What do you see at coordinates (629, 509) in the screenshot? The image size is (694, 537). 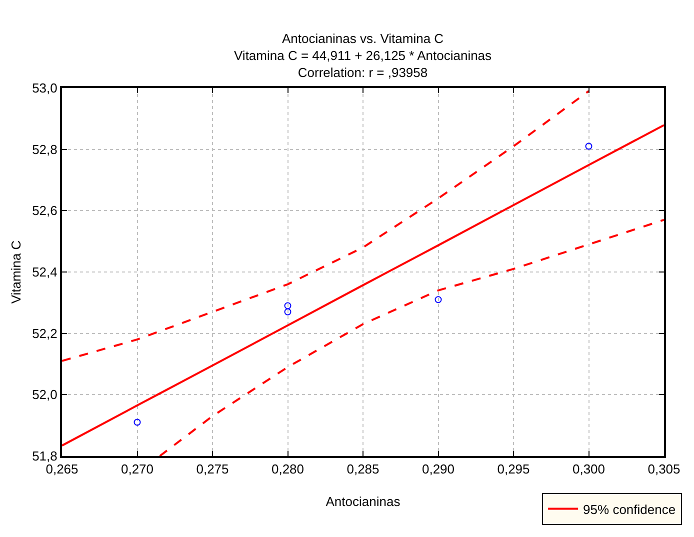 I see `legend-label: 95% confidence` at bounding box center [629, 509].